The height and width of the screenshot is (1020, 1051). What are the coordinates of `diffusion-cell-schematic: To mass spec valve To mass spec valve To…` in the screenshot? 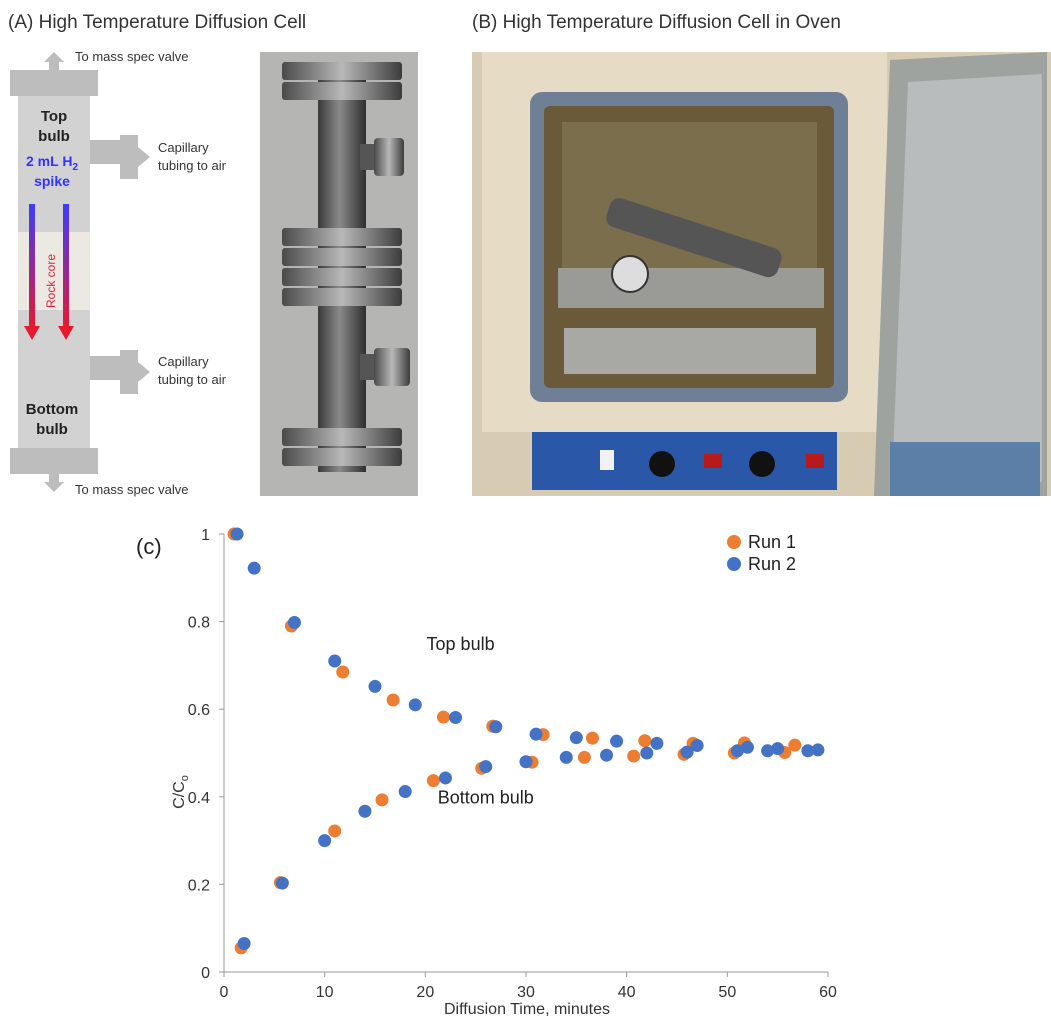 It's located at (118, 273).